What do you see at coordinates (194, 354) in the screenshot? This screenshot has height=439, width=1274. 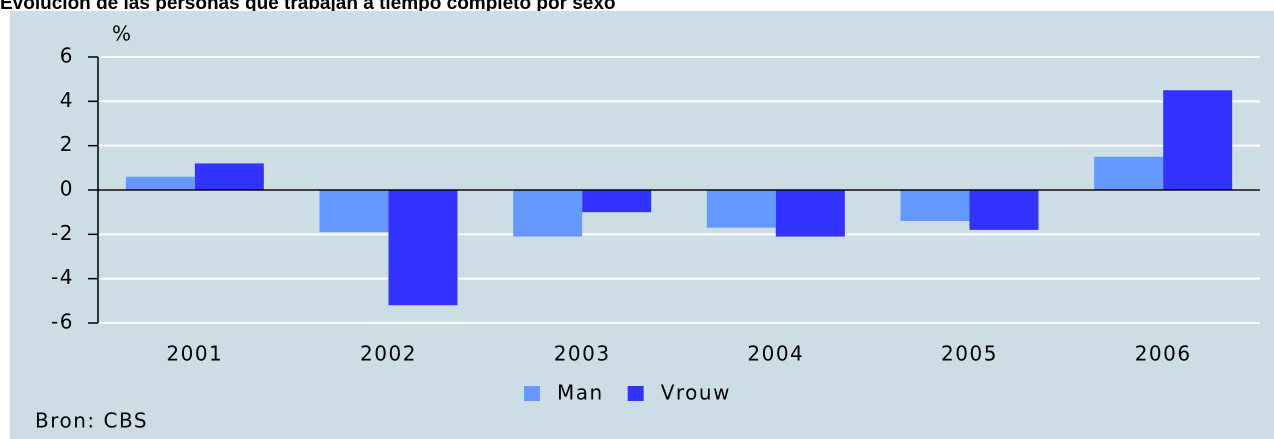 I see `x-tick-label: 2001` at bounding box center [194, 354].